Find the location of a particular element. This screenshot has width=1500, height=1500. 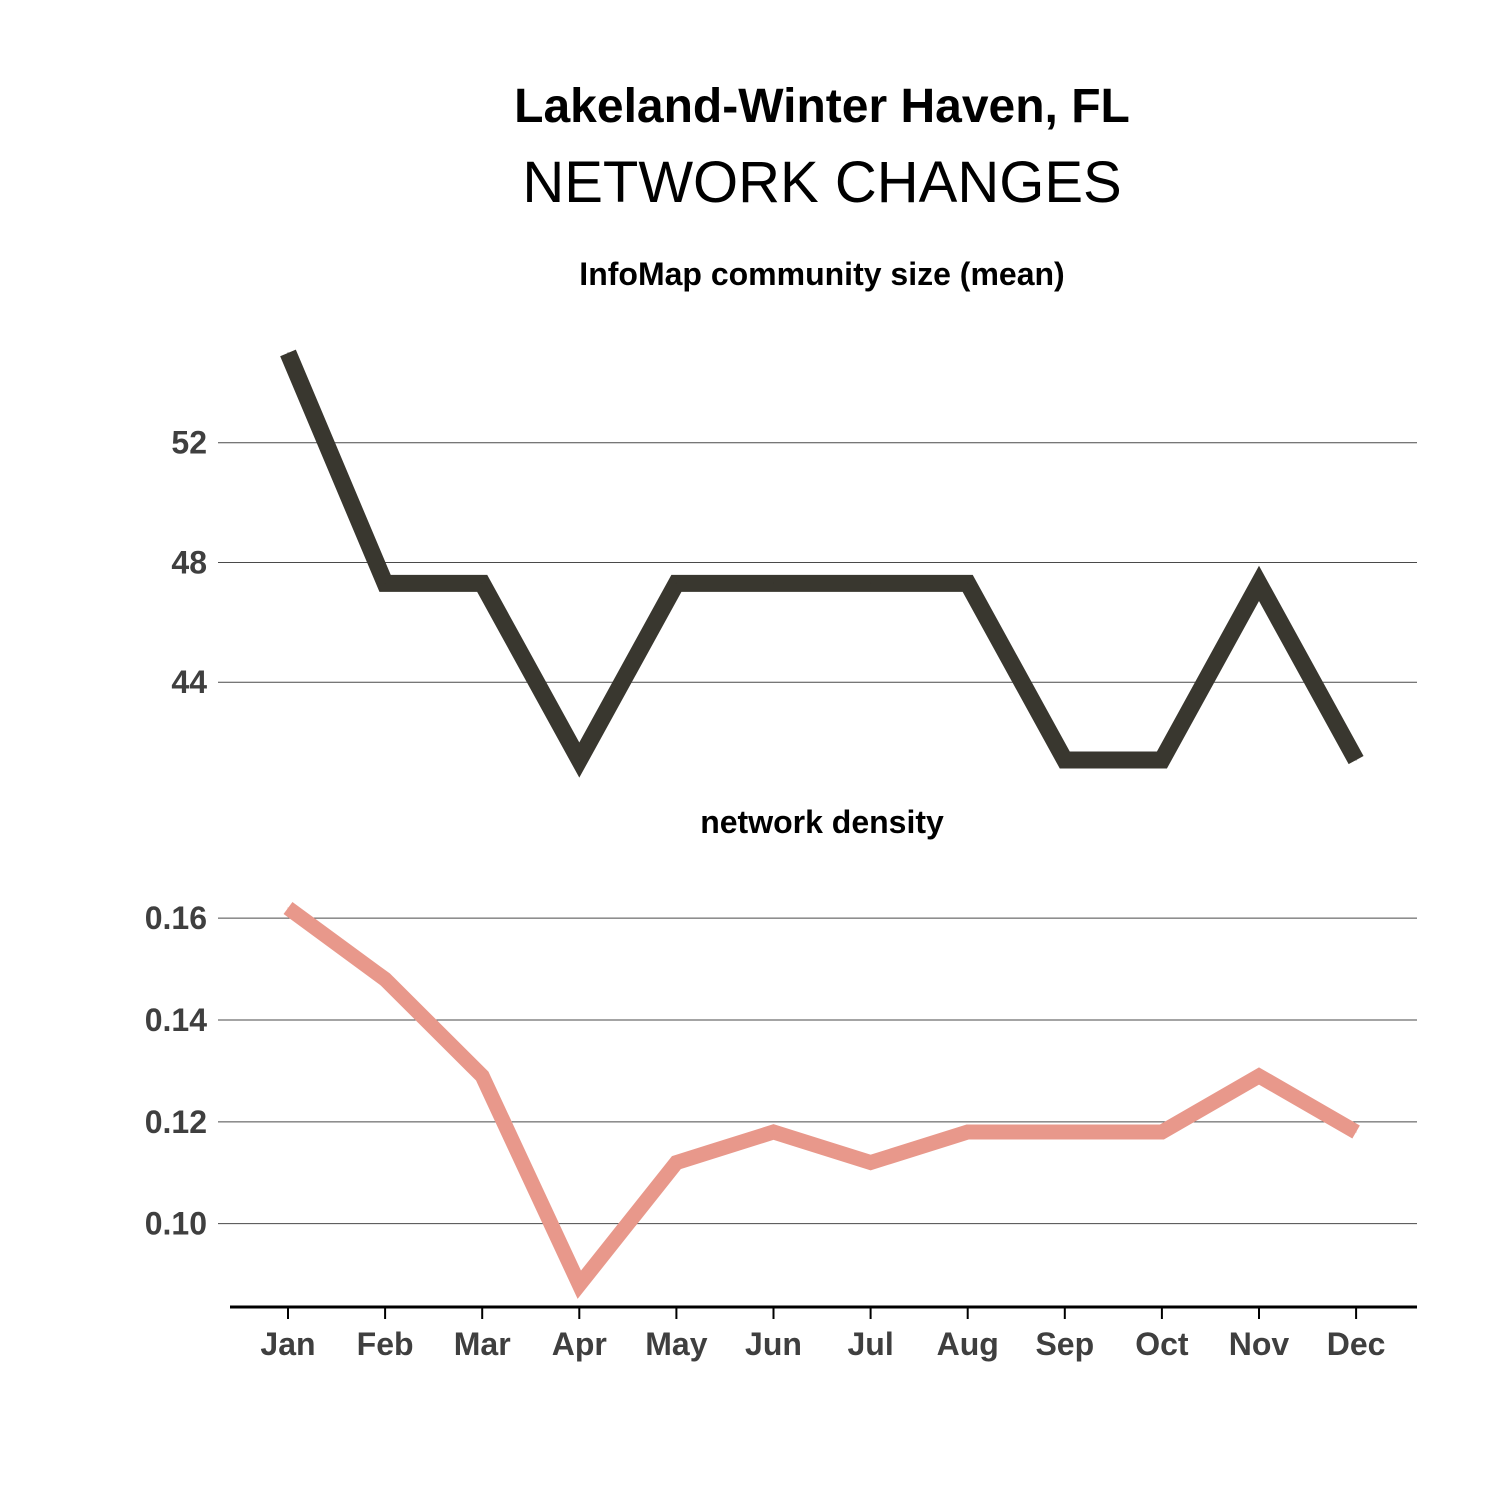

community-size-y-ticks: 44 48 52 is located at coordinates (189, 562).